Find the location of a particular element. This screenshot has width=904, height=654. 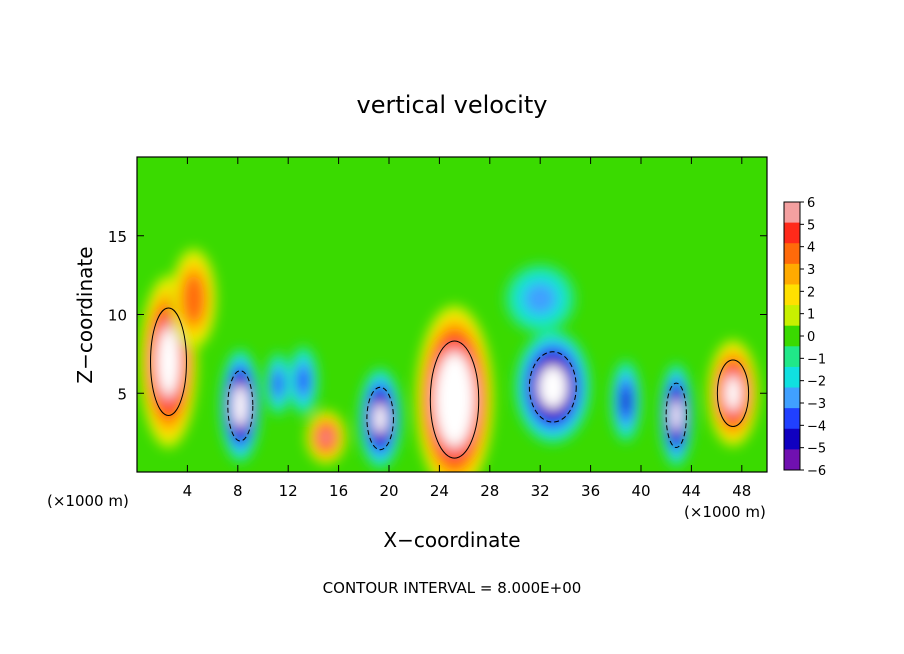

x-tick-label: 20 is located at coordinates (388, 491).